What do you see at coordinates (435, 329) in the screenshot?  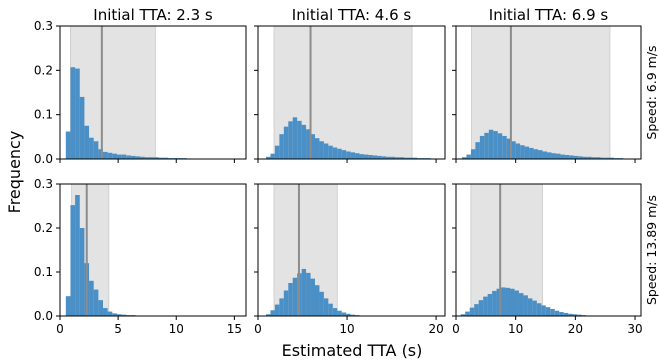 I see `x-tick-label: 20` at bounding box center [435, 329].